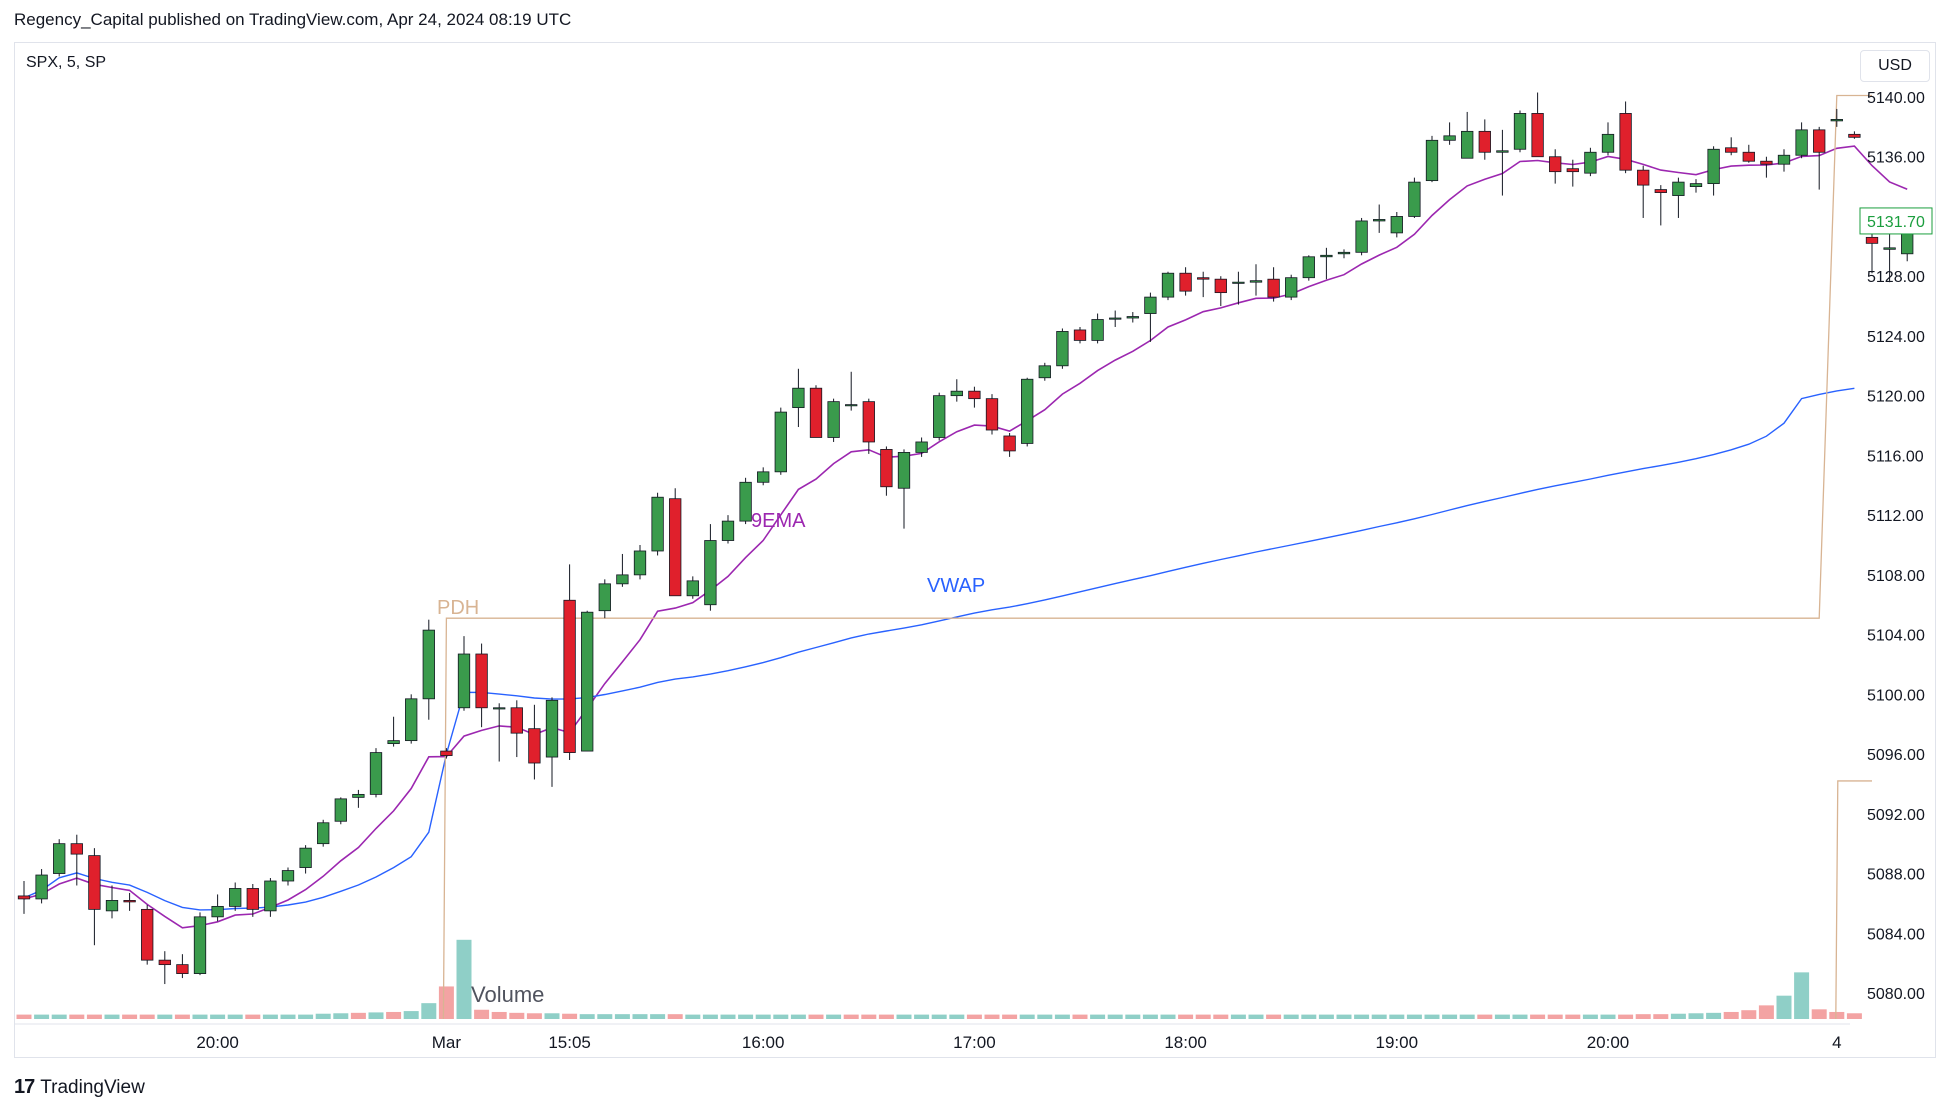  I want to click on price-tick-label: 5108.00, so click(1896, 576).